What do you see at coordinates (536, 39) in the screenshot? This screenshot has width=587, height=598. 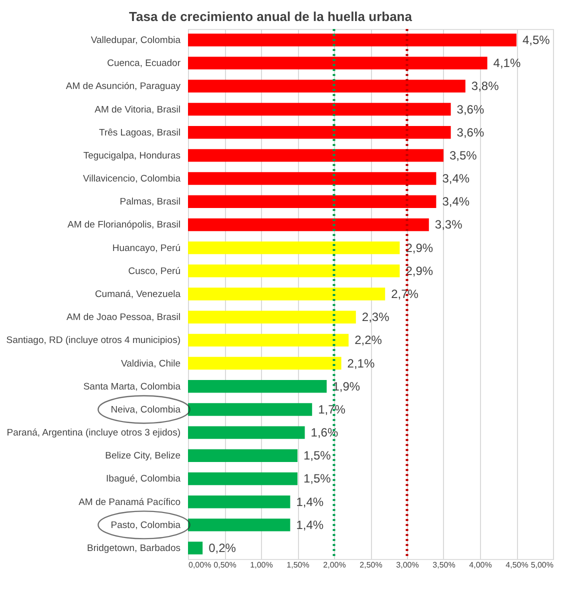 I see `data-label: 4,5%` at bounding box center [536, 39].